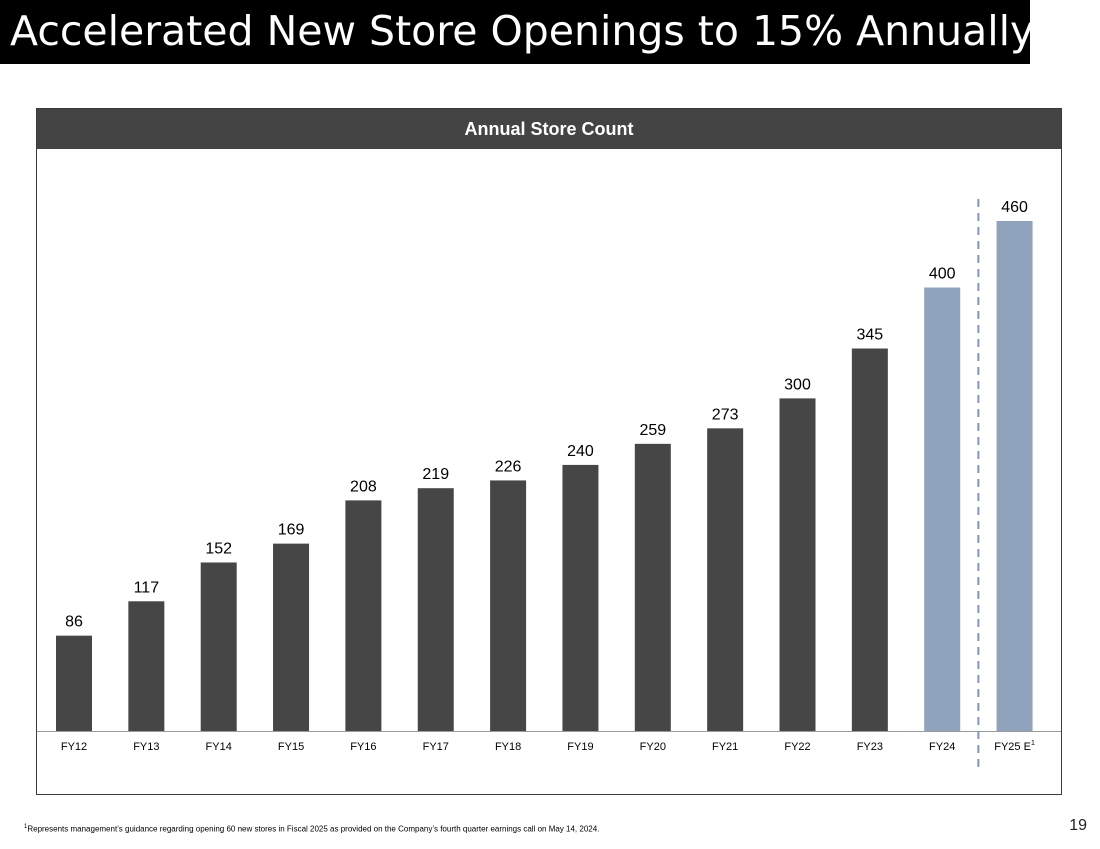 The width and height of the screenshot is (1100, 849). What do you see at coordinates (147, 587) in the screenshot?
I see `data-label: 117` at bounding box center [147, 587].